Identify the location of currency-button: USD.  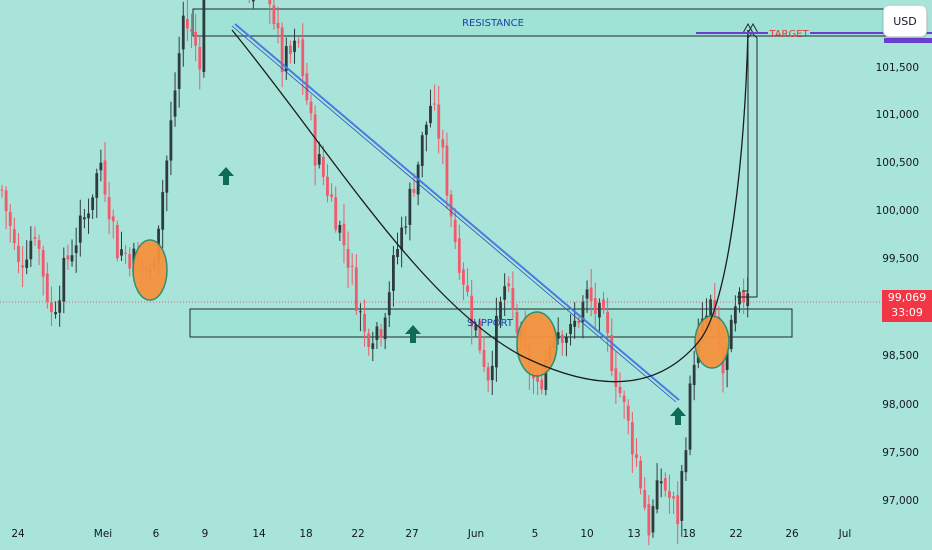
(905, 21).